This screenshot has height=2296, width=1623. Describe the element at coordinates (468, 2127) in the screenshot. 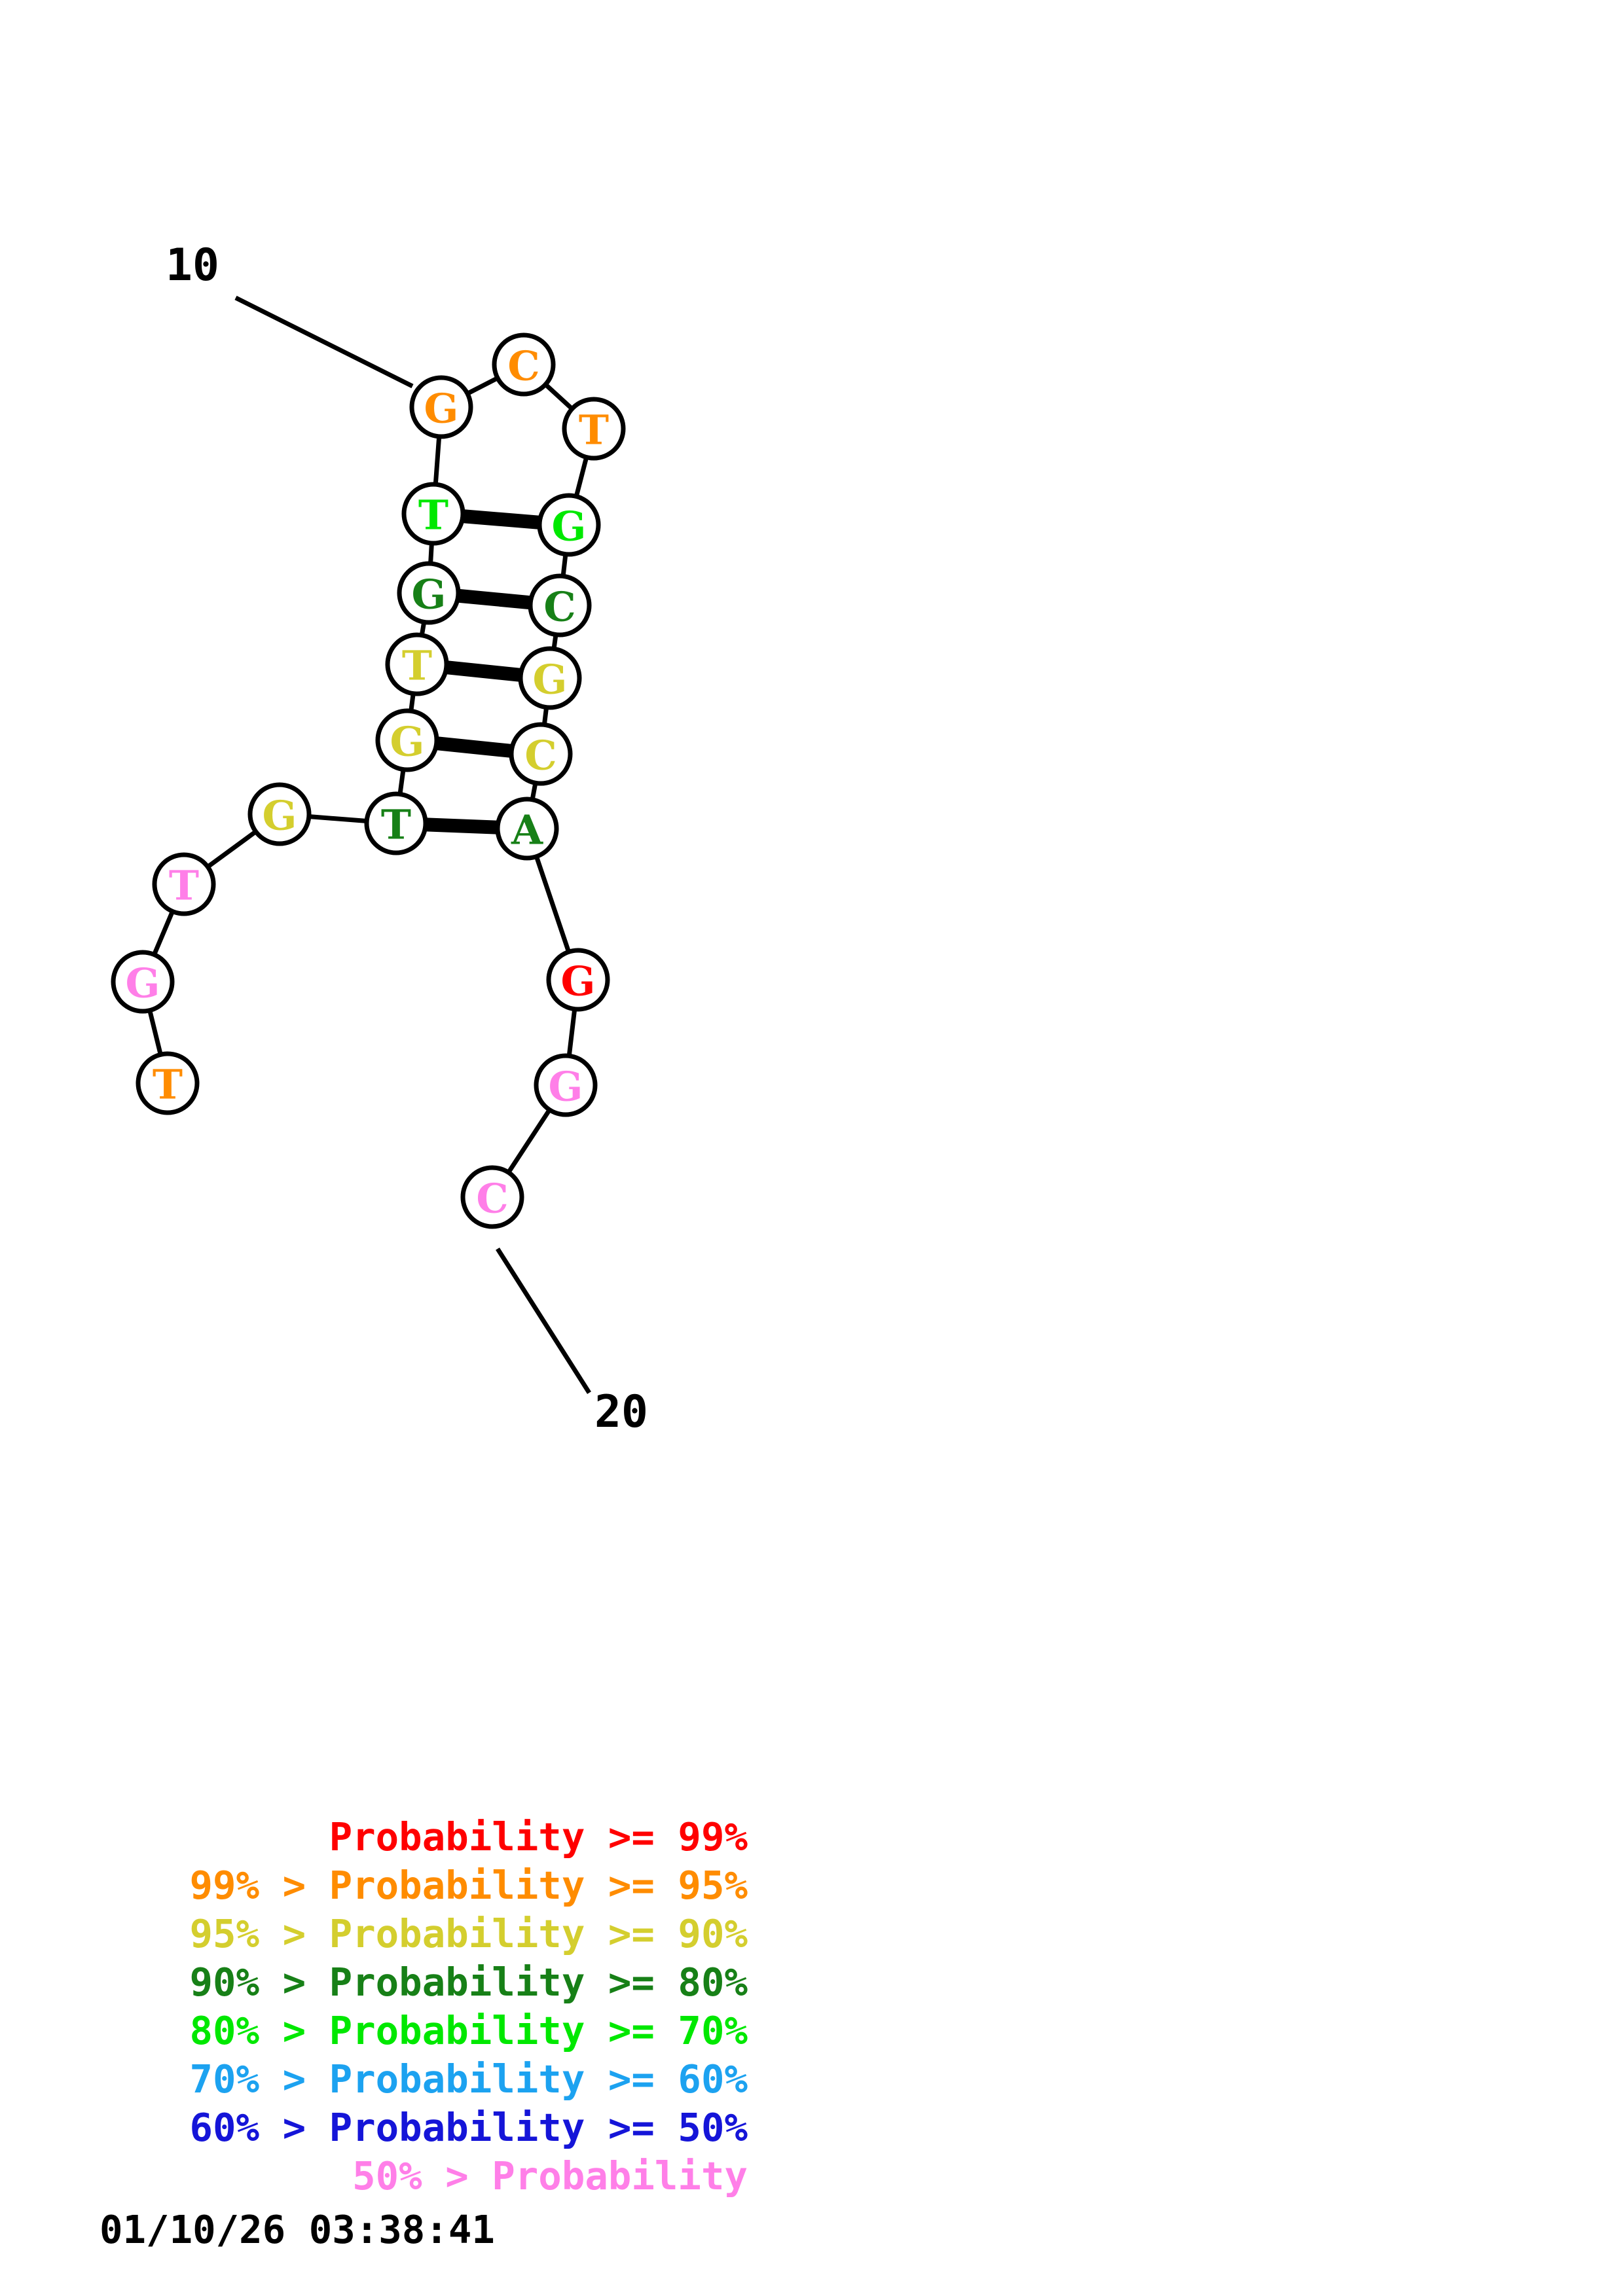

I see `legend-row-7: 60% > Probability >= 50%` at that location.